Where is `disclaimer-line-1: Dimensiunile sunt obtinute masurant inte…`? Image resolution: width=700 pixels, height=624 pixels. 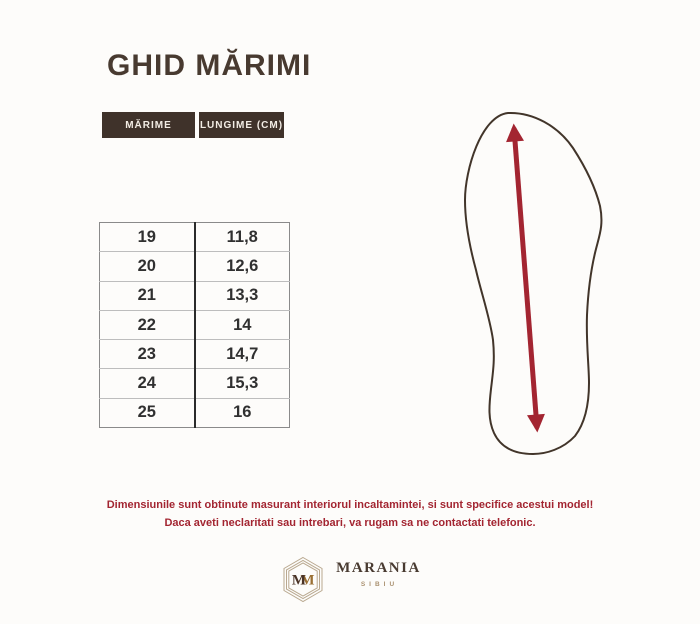
disclaimer-line-1: Dimensiunile sunt obtinute masurant inte… is located at coordinates (350, 505).